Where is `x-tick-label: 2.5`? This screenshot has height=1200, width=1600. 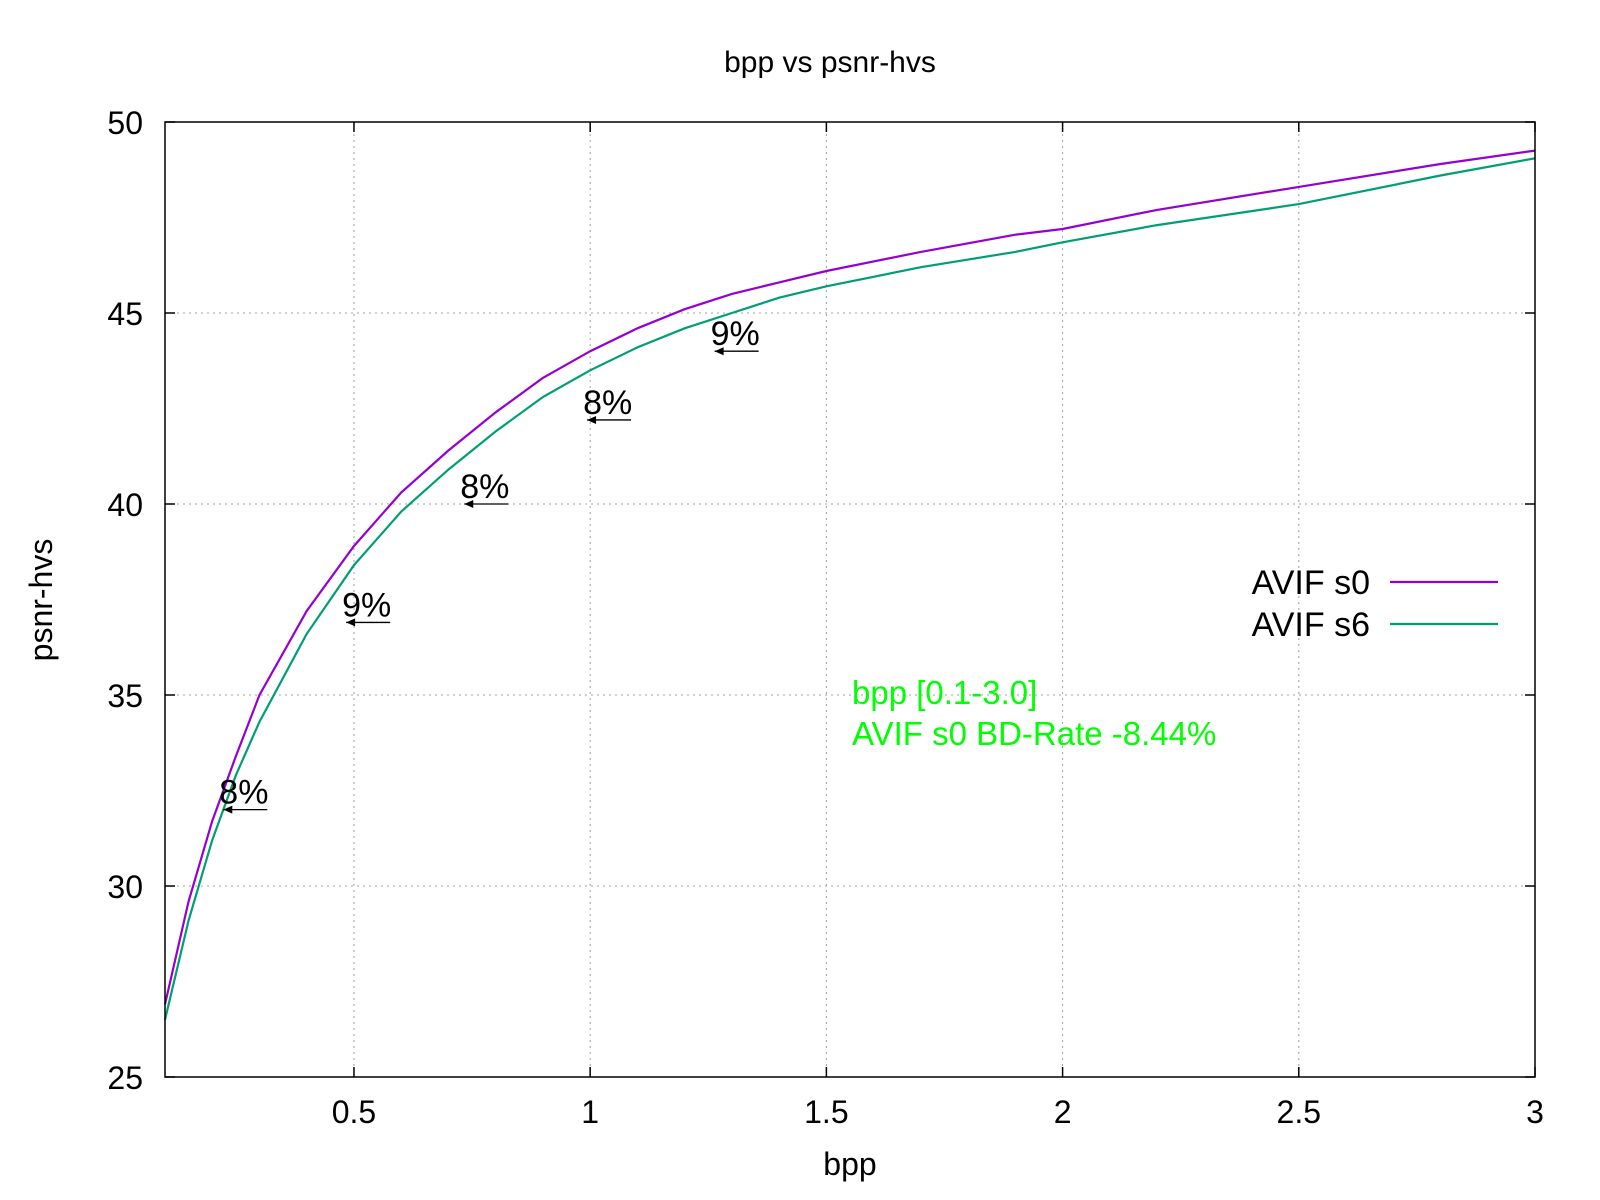 x-tick-label: 2.5 is located at coordinates (1299, 1112).